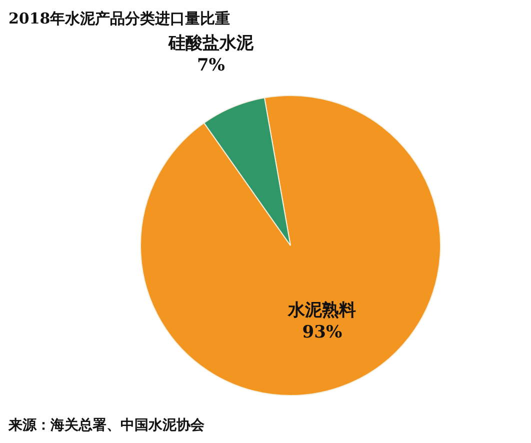  I want to click on chart-title: 2018年水泥产品分类进口量比重, so click(119, 19).